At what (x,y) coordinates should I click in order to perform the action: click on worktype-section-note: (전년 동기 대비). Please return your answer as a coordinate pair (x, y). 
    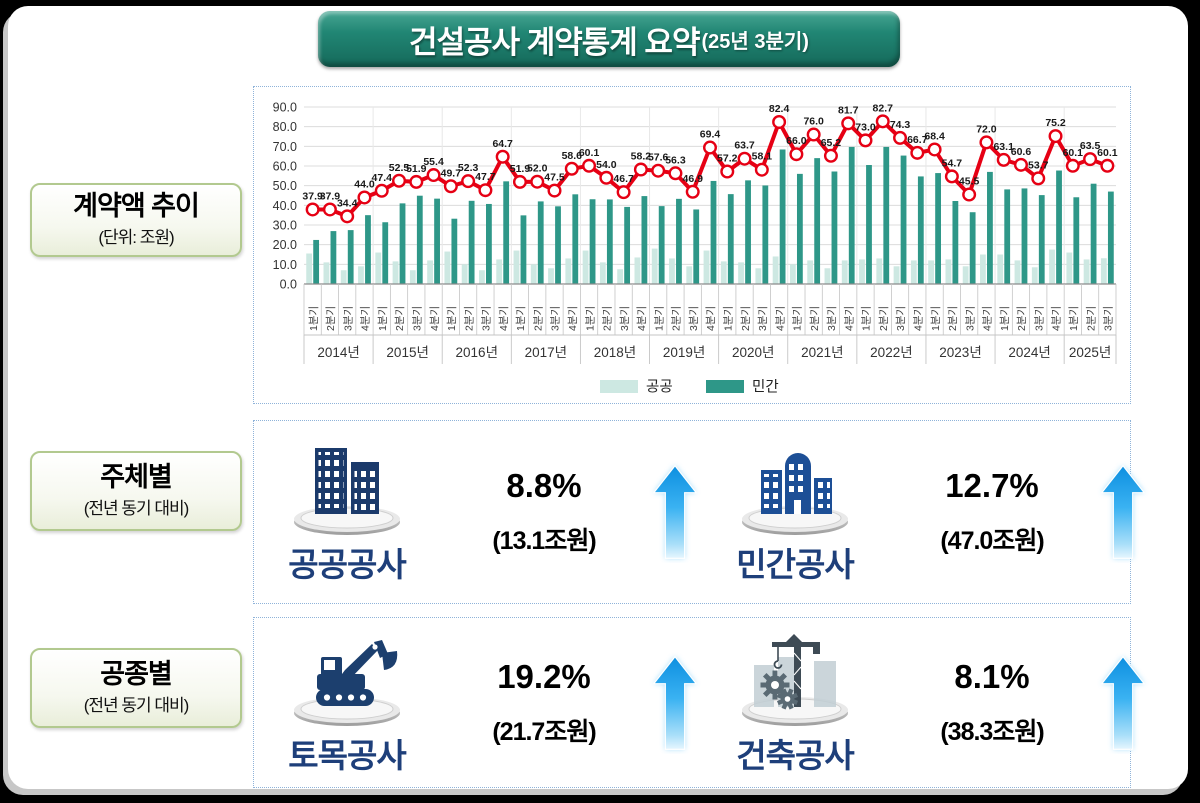
    Looking at the image, I should click on (136, 705).